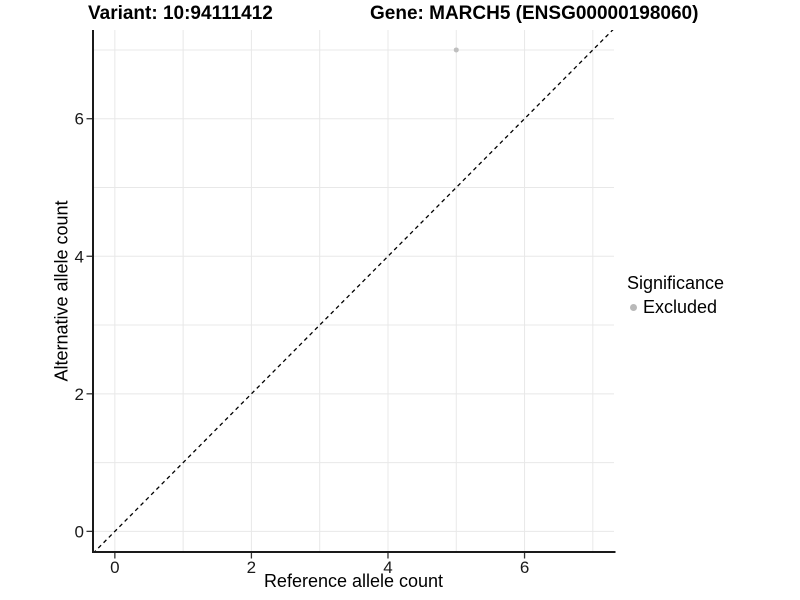 This screenshot has height=600, width=800. I want to click on y-tick-label: 0, so click(79, 531).